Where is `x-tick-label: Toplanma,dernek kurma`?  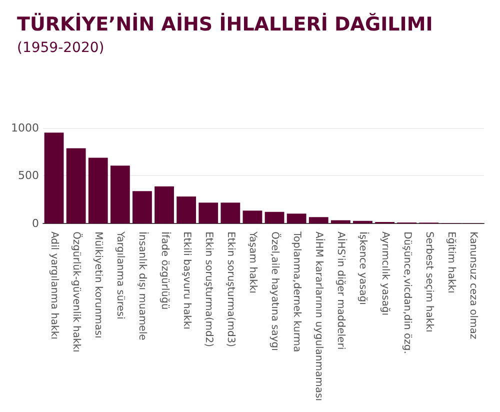
x-tick-label: Toplanma,dernek kurma is located at coordinates (296, 291).